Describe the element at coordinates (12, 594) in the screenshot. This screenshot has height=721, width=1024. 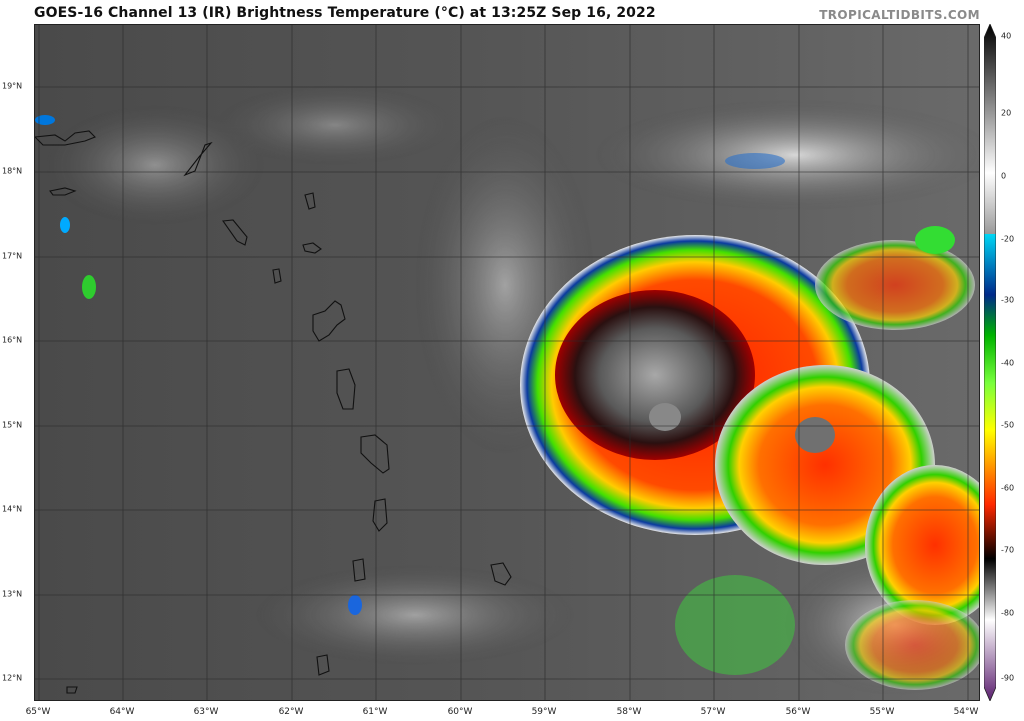
I see `lat-label-13n: 13°N` at that location.